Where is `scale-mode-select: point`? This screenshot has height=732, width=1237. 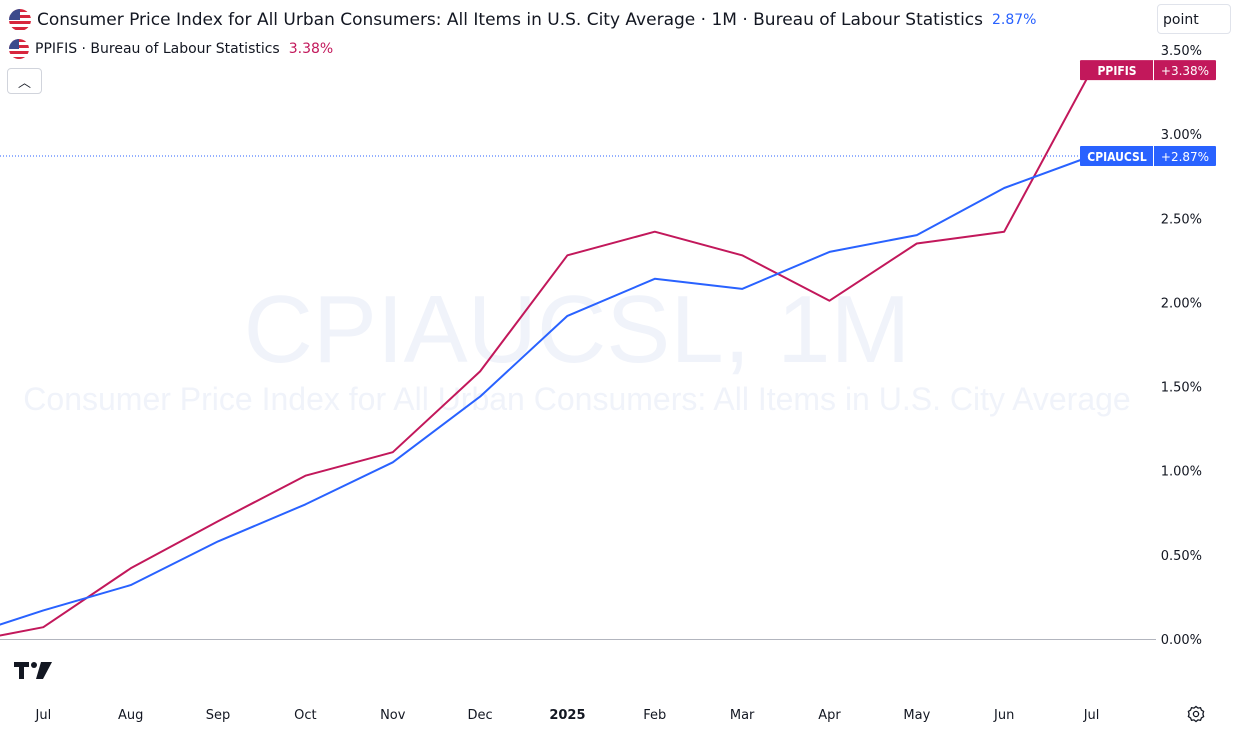
scale-mode-select: point is located at coordinates (1194, 19).